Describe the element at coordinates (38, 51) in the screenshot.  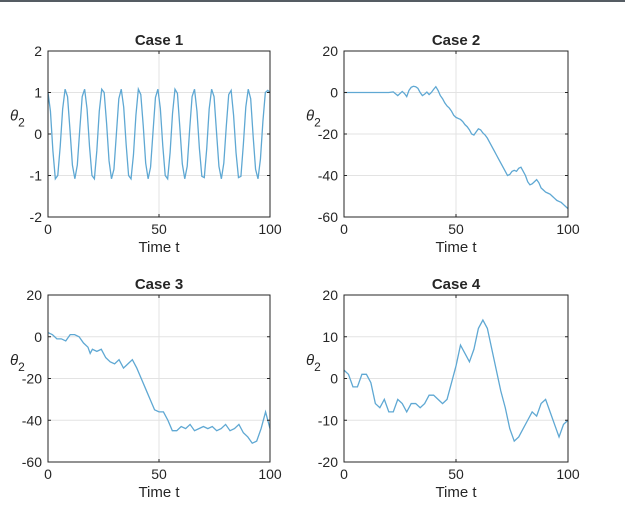
I see `y-tick-label: 2` at that location.